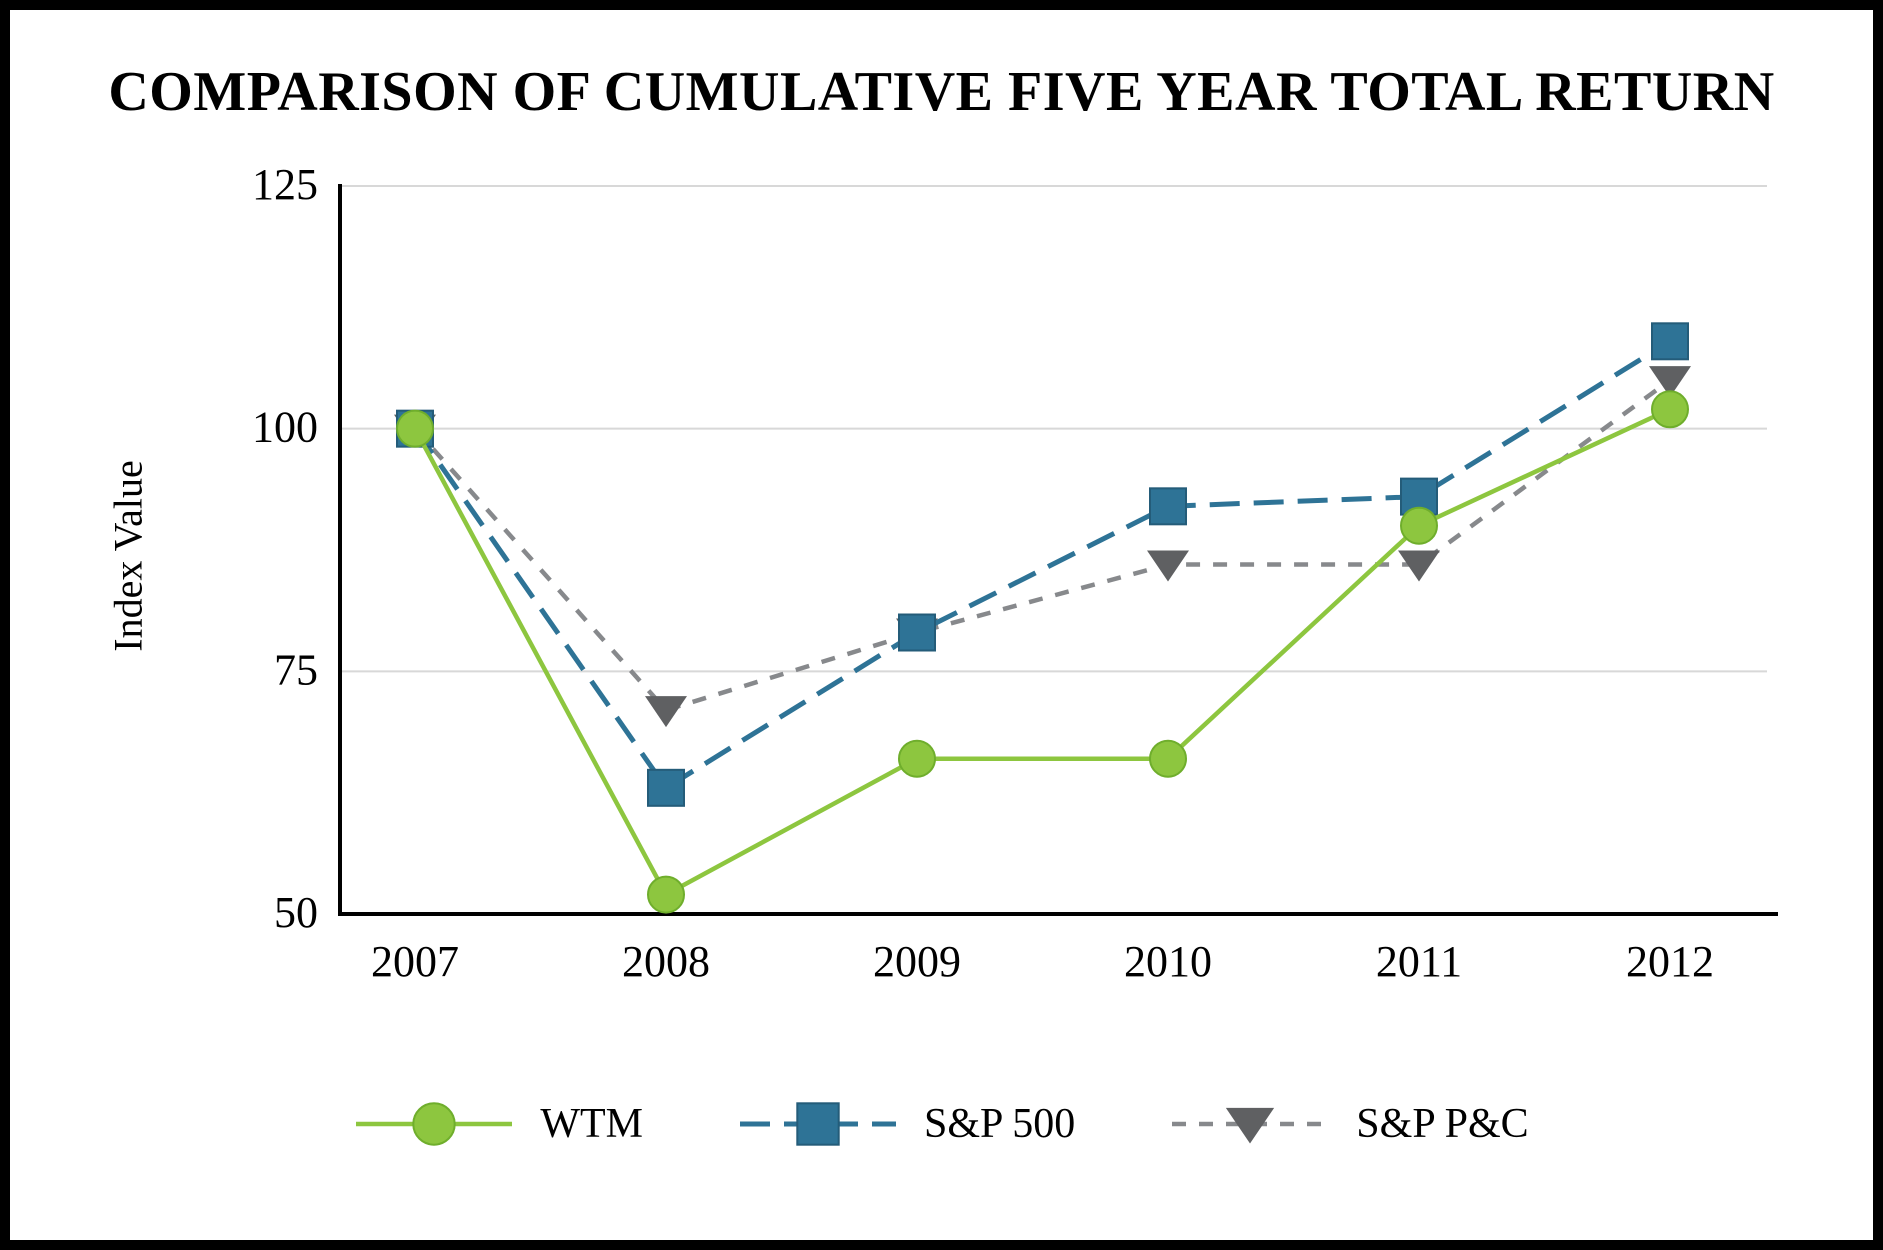 The image size is (1883, 1250). I want to click on legend-item-s-p-p-c: S&P P&C, so click(1349, 1124).